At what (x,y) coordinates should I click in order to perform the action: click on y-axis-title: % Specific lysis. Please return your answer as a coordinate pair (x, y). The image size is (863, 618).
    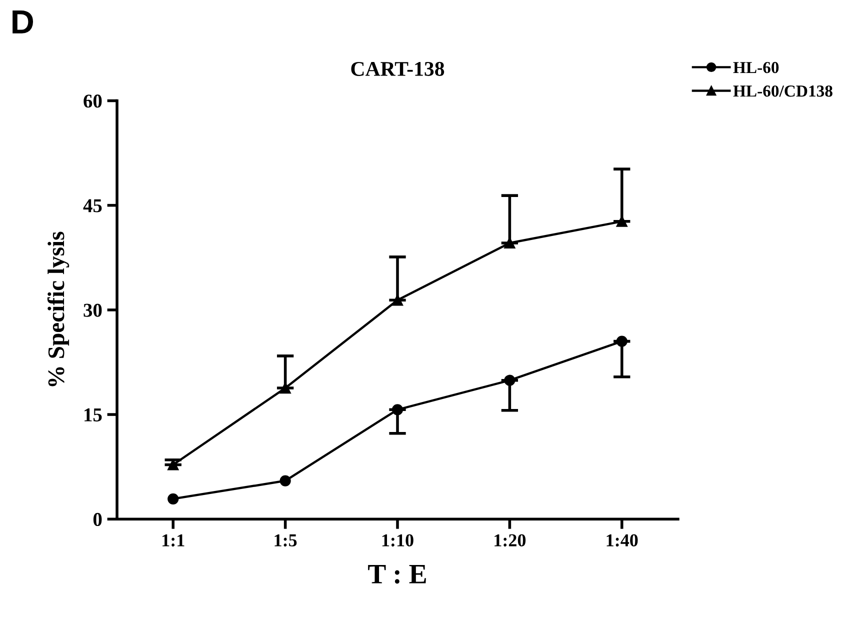
    Looking at the image, I should click on (58, 309).